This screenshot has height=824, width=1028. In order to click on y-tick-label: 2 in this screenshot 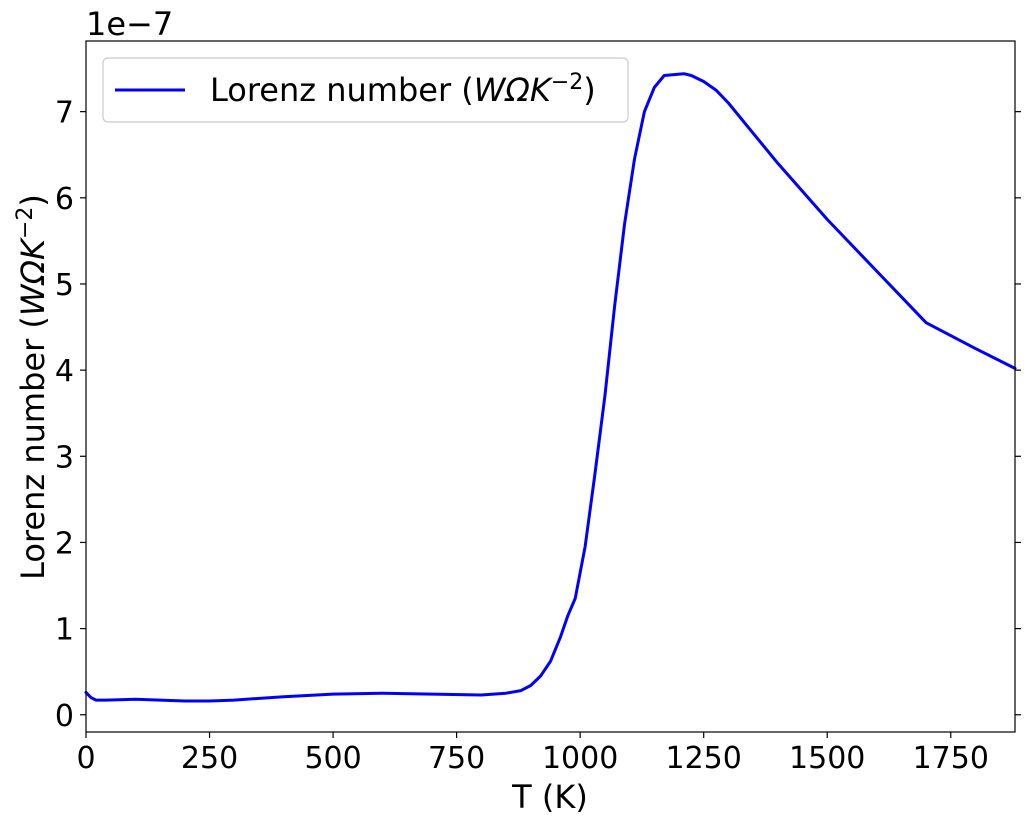, I will do `click(64, 543)`.